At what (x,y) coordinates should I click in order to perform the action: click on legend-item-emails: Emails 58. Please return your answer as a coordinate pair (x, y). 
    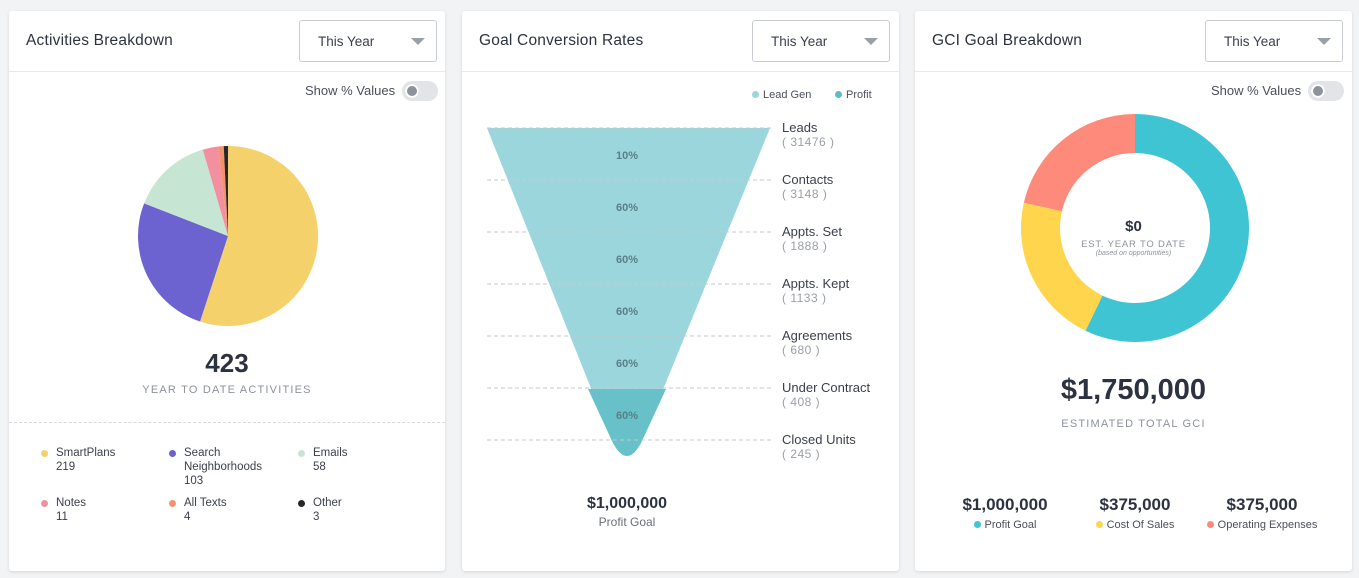
    Looking at the image, I should click on (323, 460).